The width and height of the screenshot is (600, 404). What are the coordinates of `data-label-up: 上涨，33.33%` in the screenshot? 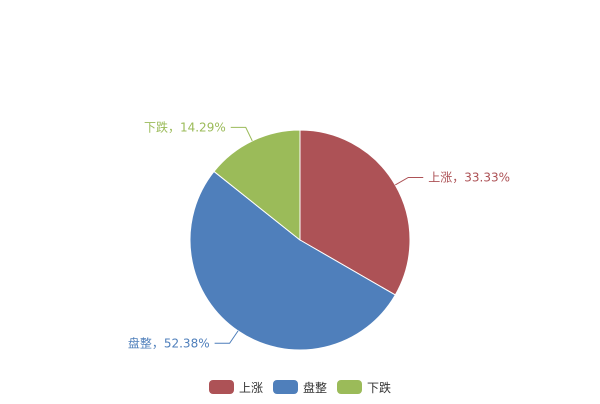 It's located at (469, 176).